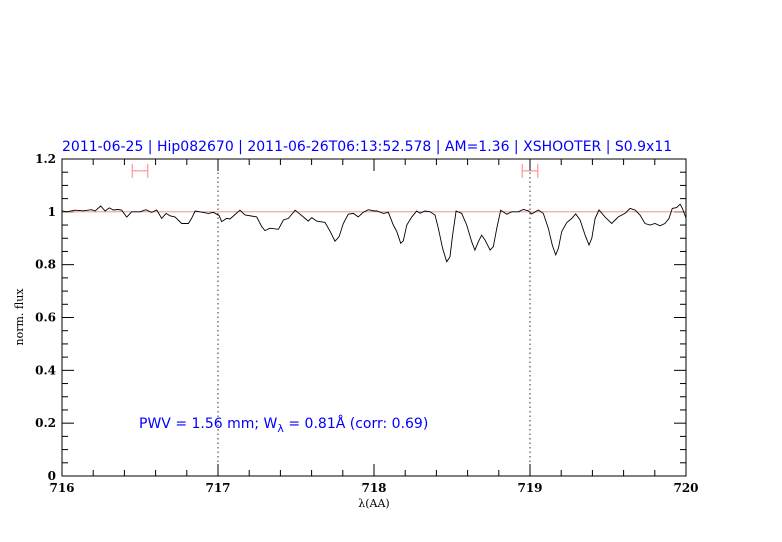 The image size is (782, 542). Describe the element at coordinates (45, 318) in the screenshot. I see `y-tick-label: 0.6` at that location.